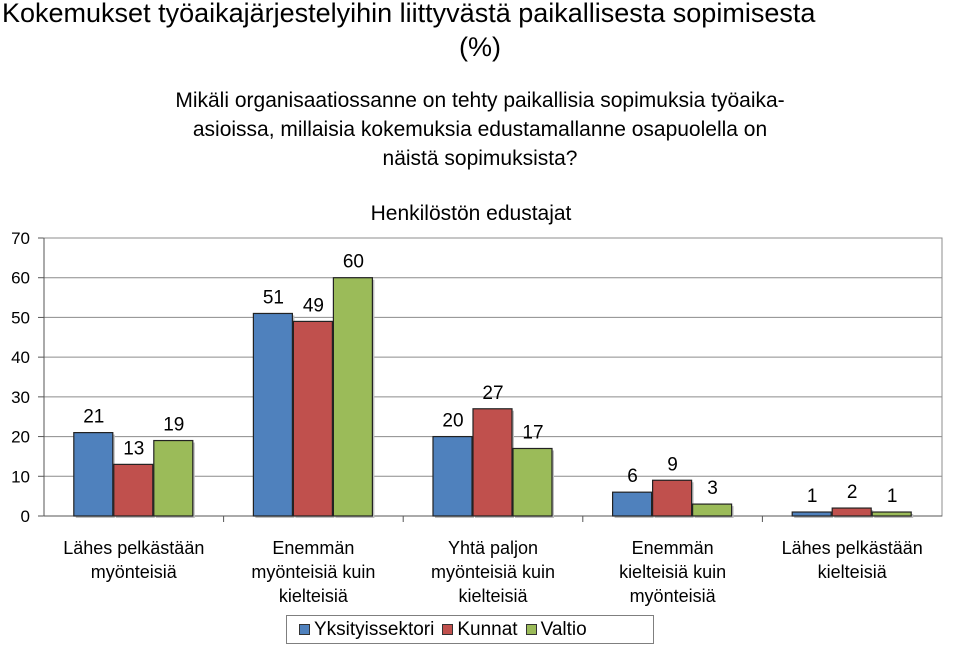 This screenshot has height=648, width=960. Describe the element at coordinates (313, 305) in the screenshot. I see `data-label: 49` at that location.